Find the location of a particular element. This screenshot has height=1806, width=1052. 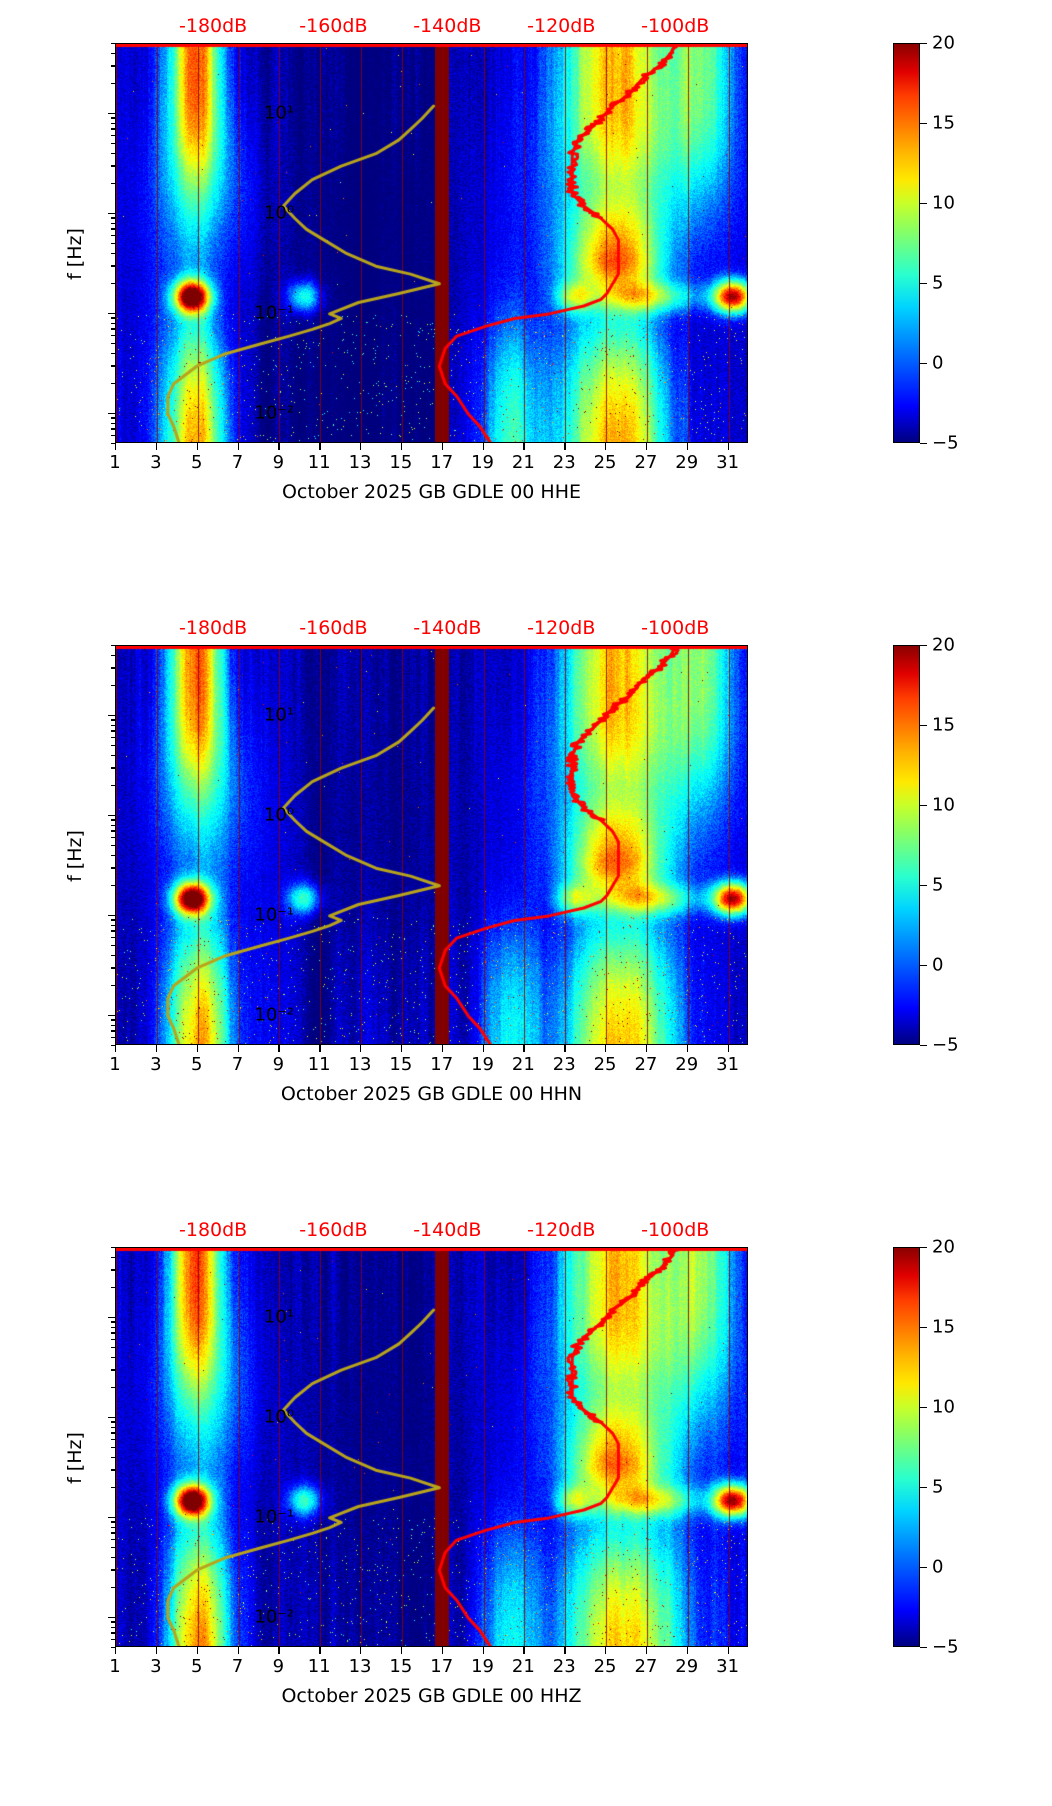

x-axis-tick-label: 11 is located at coordinates (319, 1064).